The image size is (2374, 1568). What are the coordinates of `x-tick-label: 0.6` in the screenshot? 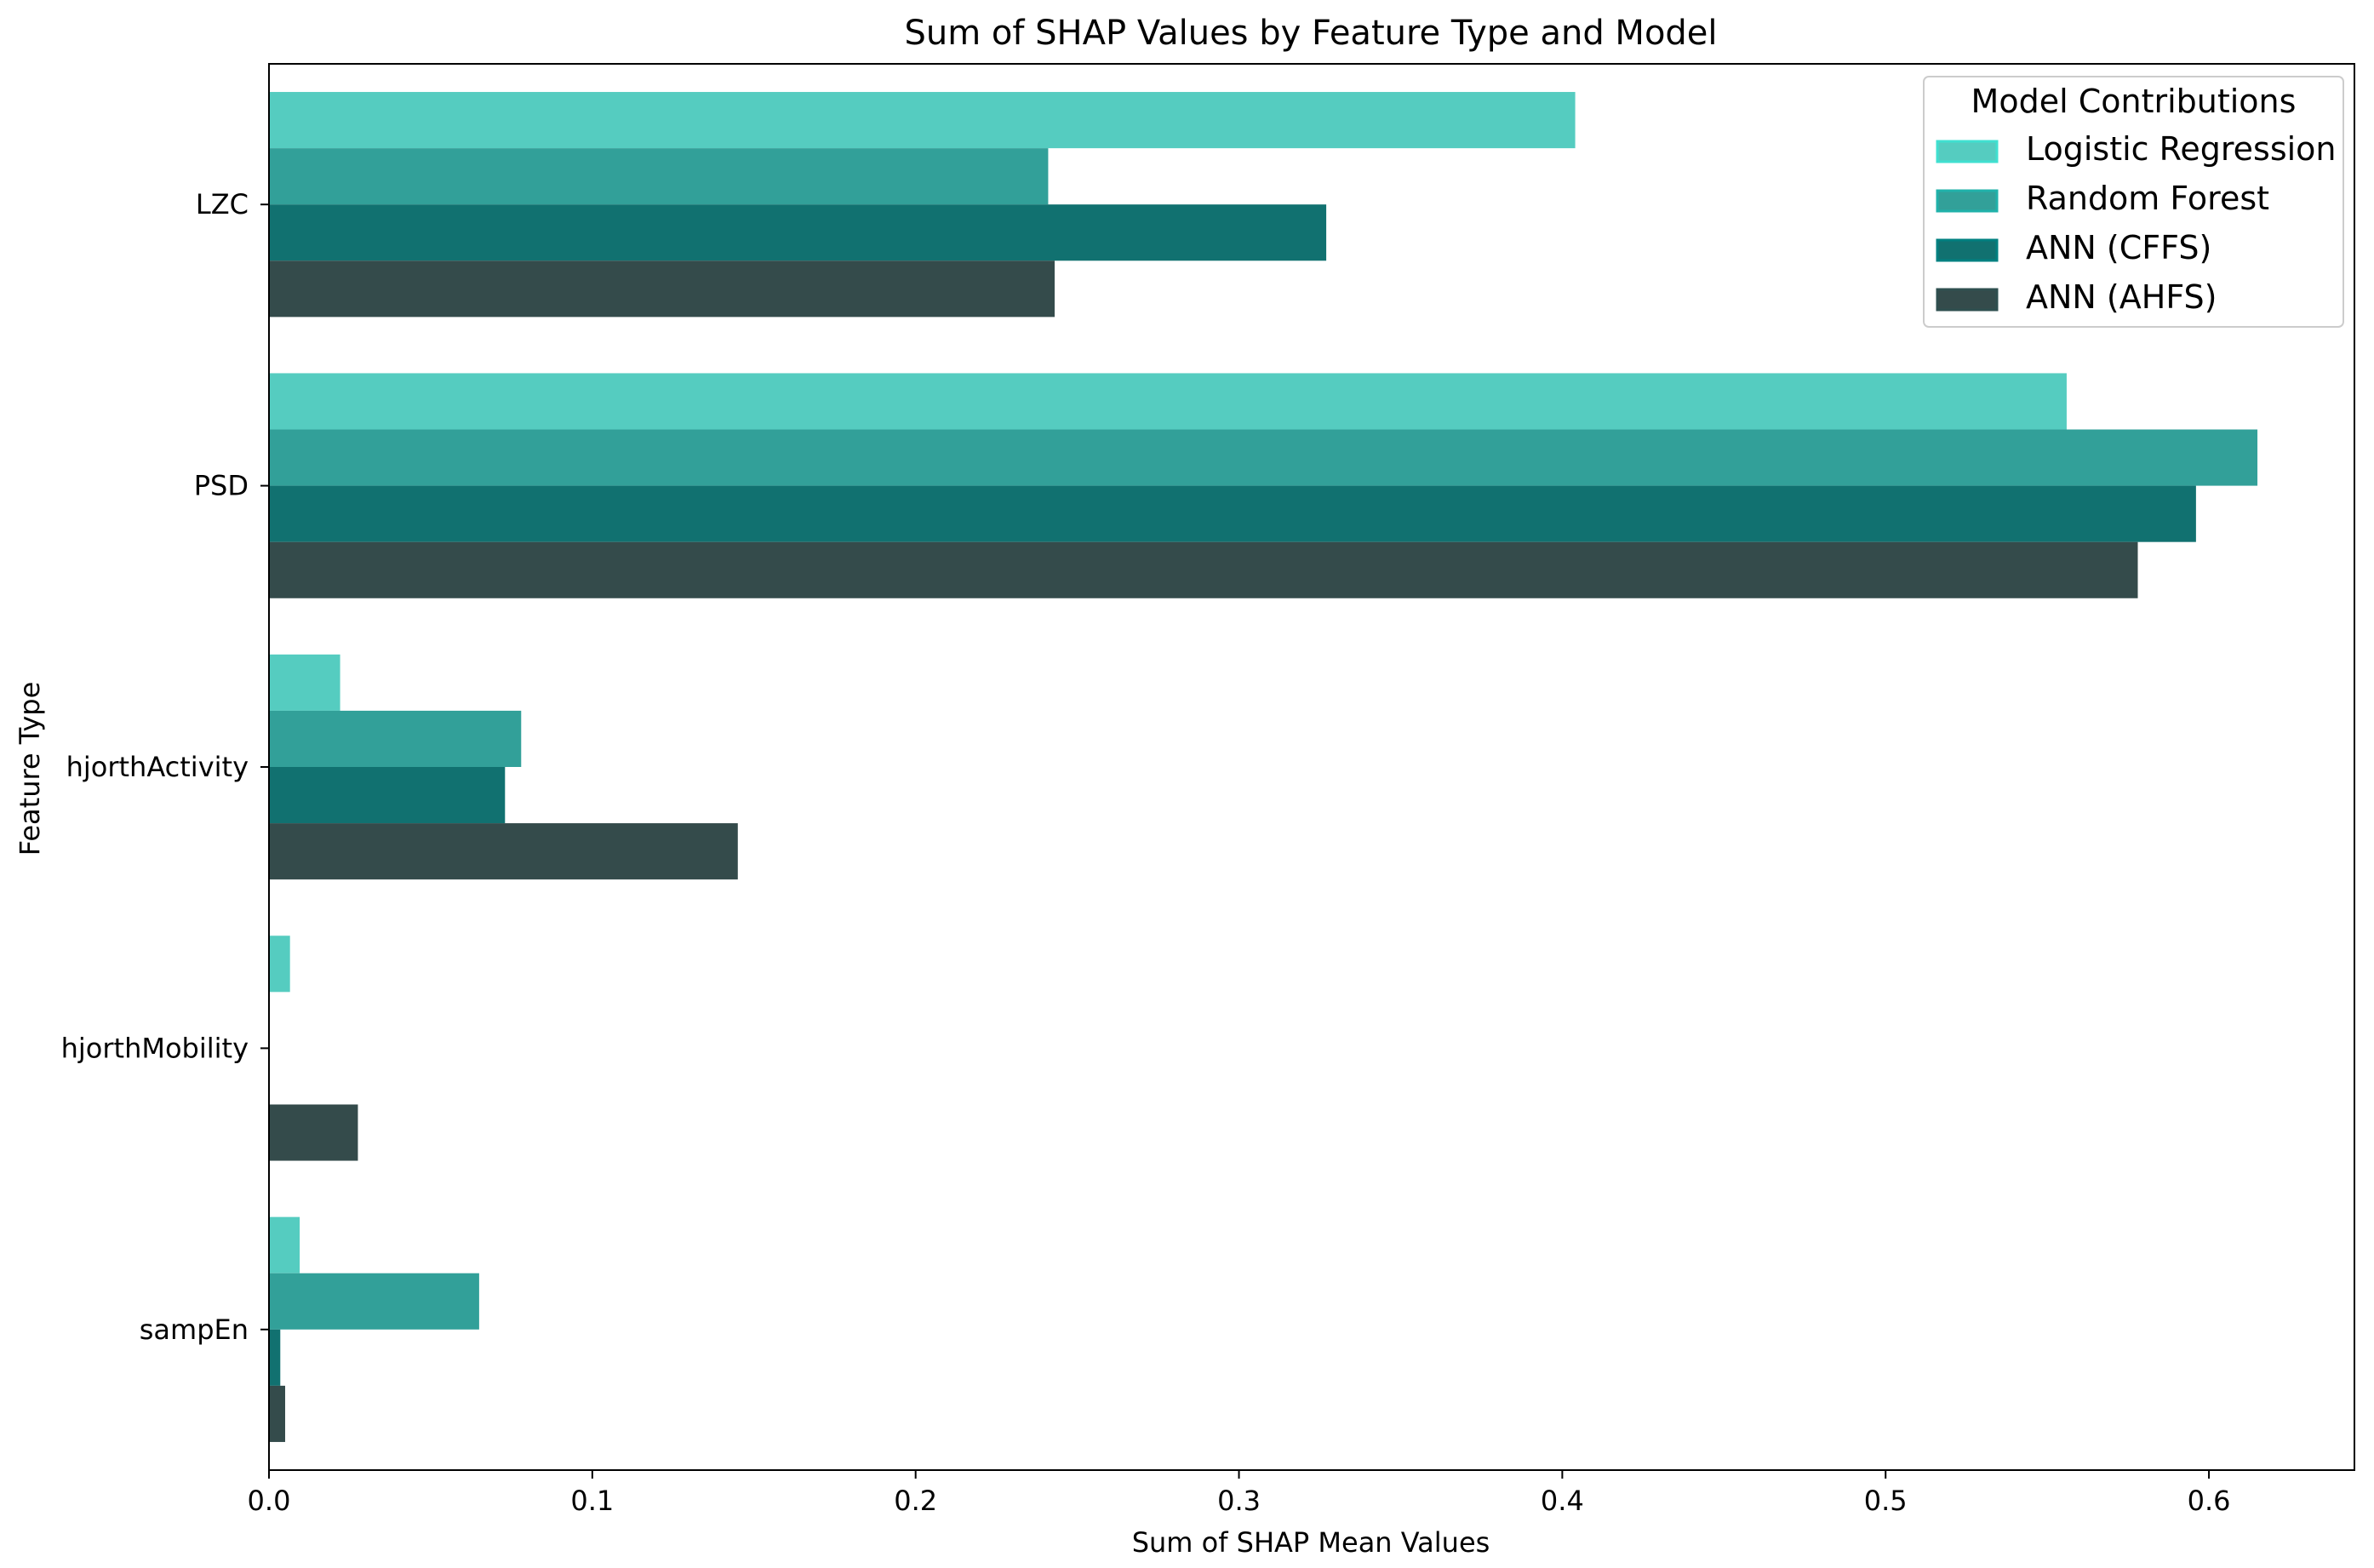 It's located at (2209, 1501).